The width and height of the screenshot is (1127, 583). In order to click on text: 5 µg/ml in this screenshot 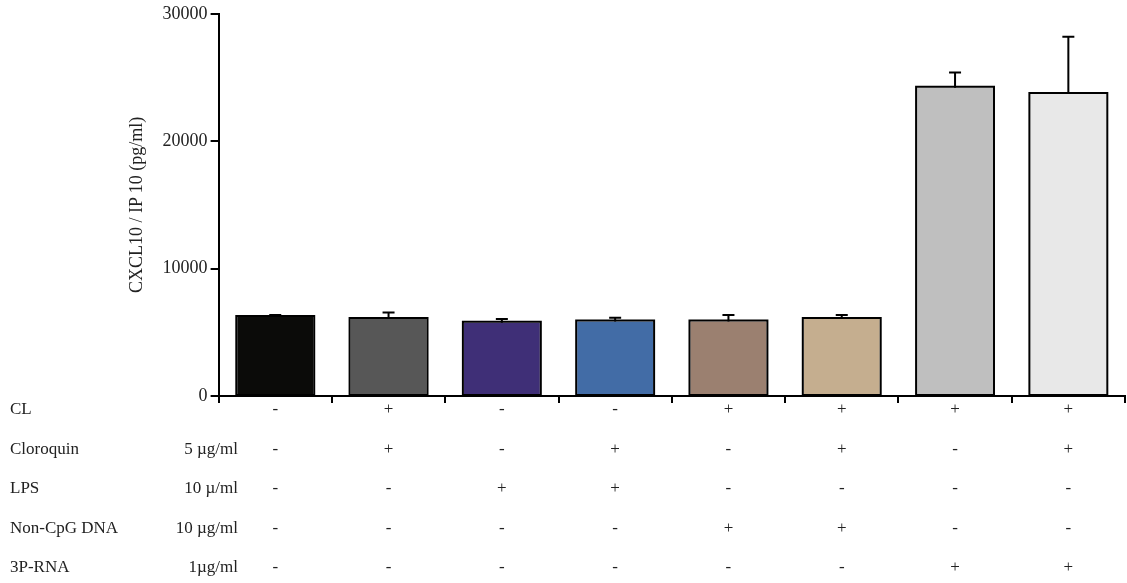, I will do `click(211, 448)`.